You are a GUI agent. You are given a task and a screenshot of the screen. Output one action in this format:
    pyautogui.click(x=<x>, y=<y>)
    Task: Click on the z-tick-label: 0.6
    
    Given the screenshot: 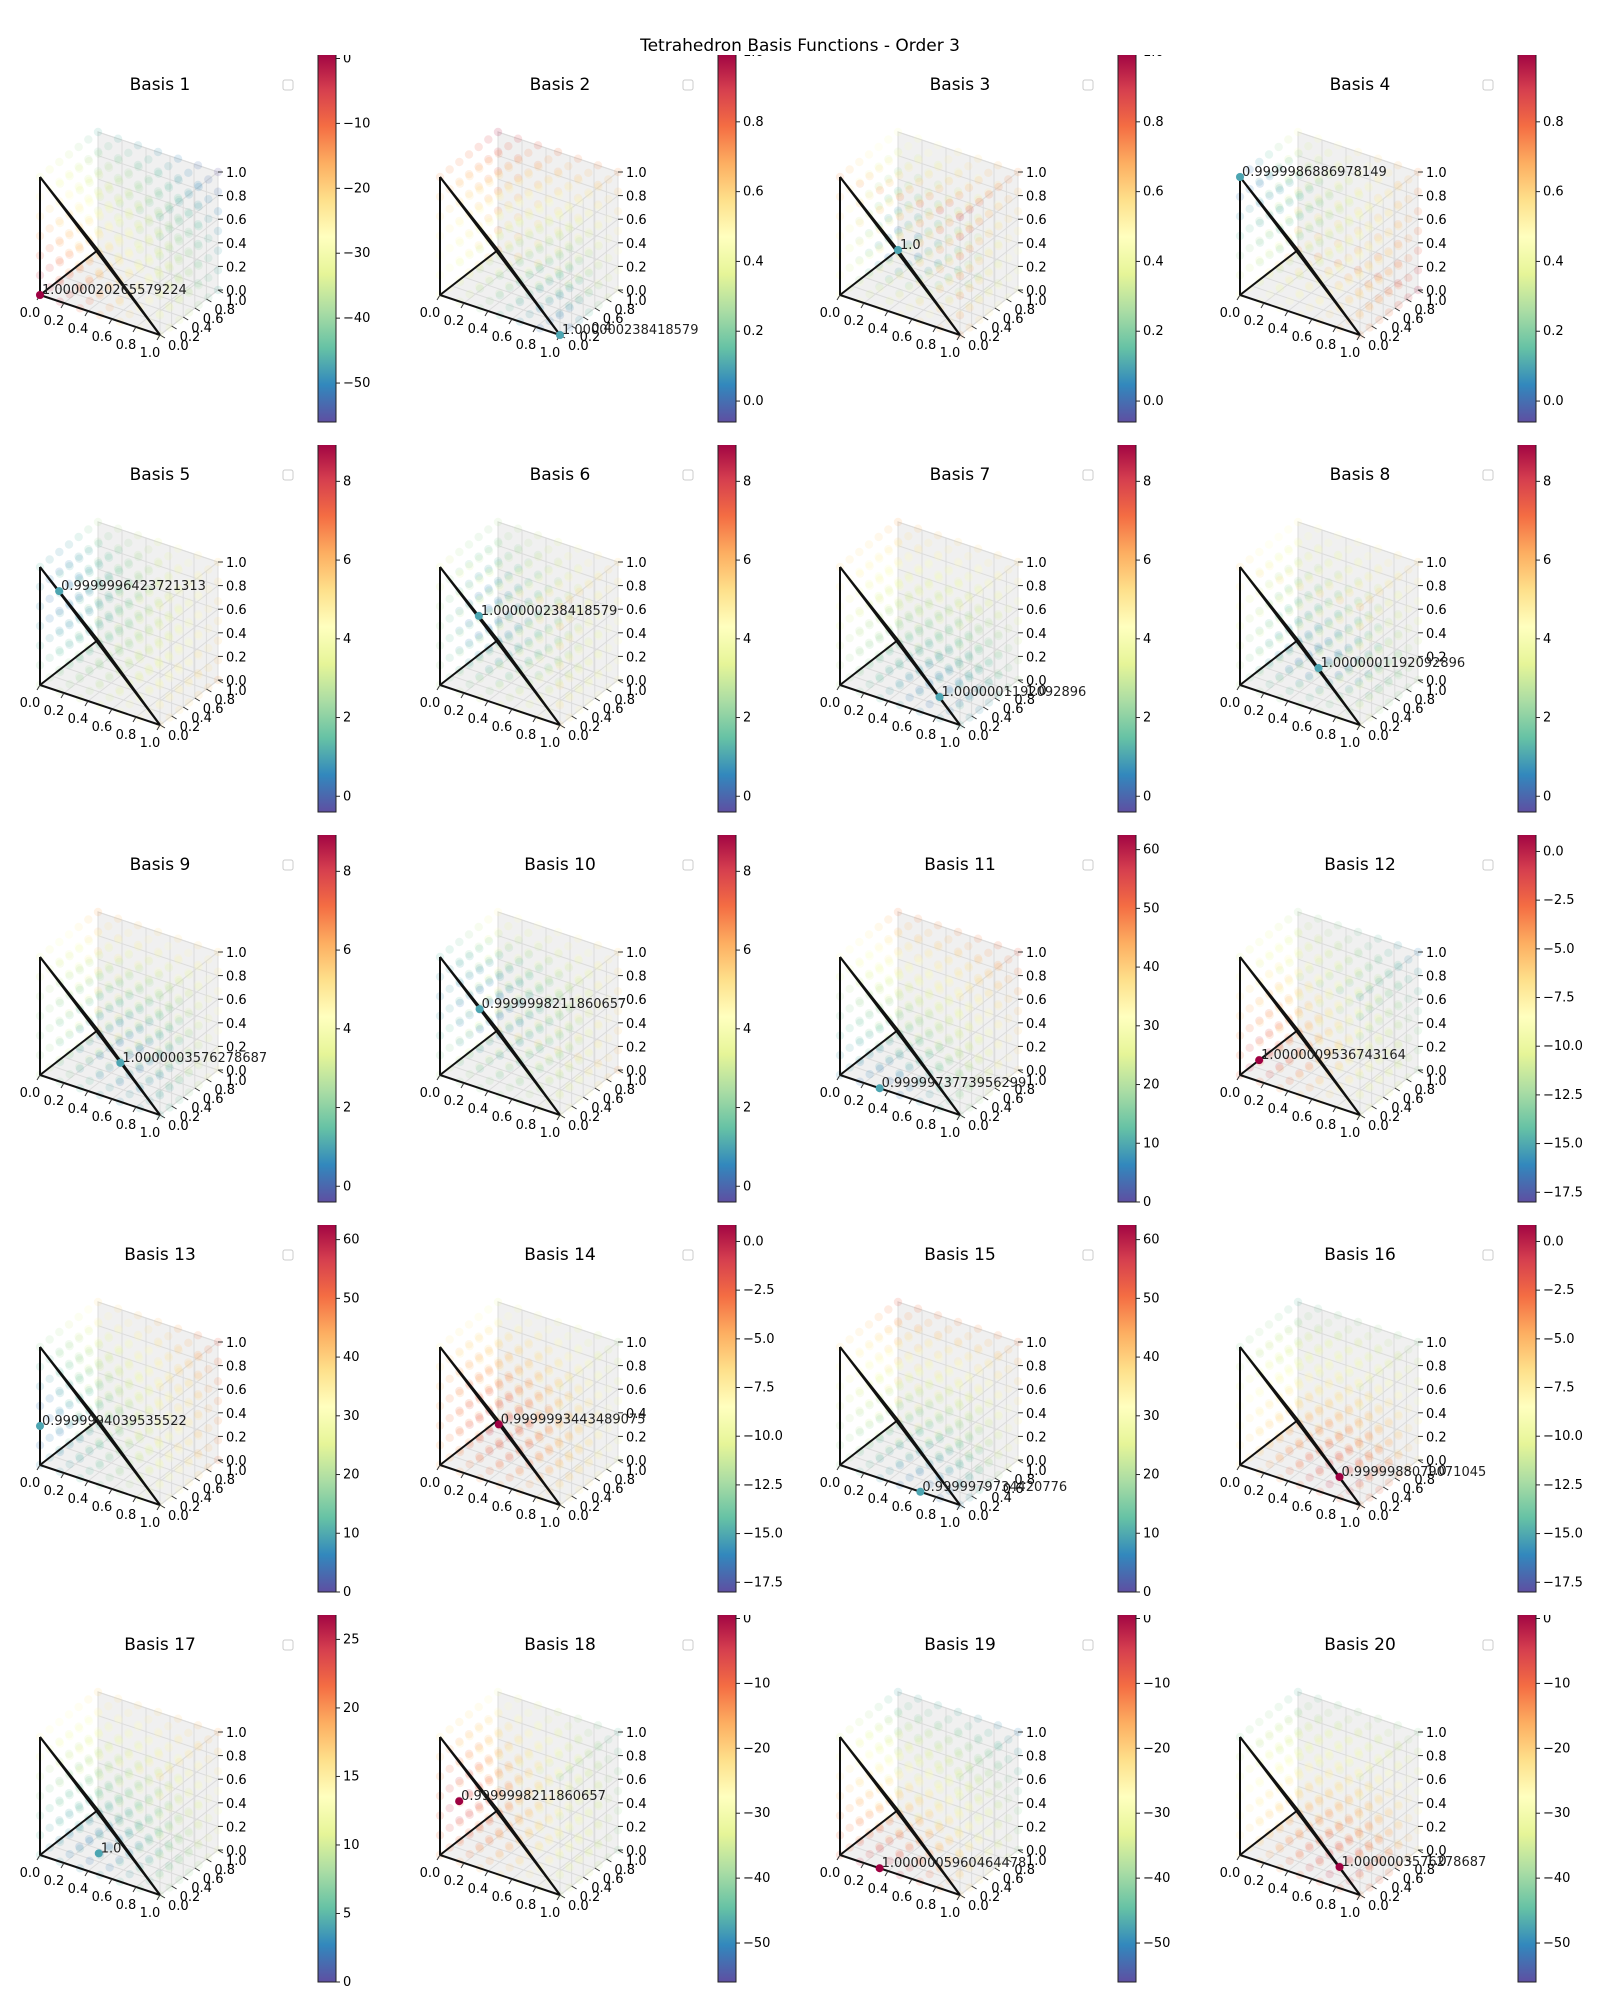 What is the action you would take?
    pyautogui.click(x=1436, y=220)
    